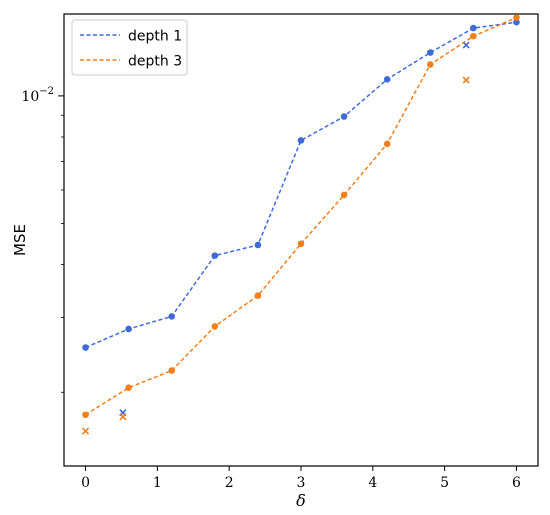 The image size is (550, 515). What do you see at coordinates (20, 240) in the screenshot?
I see `y-axis-label: MSE` at bounding box center [20, 240].